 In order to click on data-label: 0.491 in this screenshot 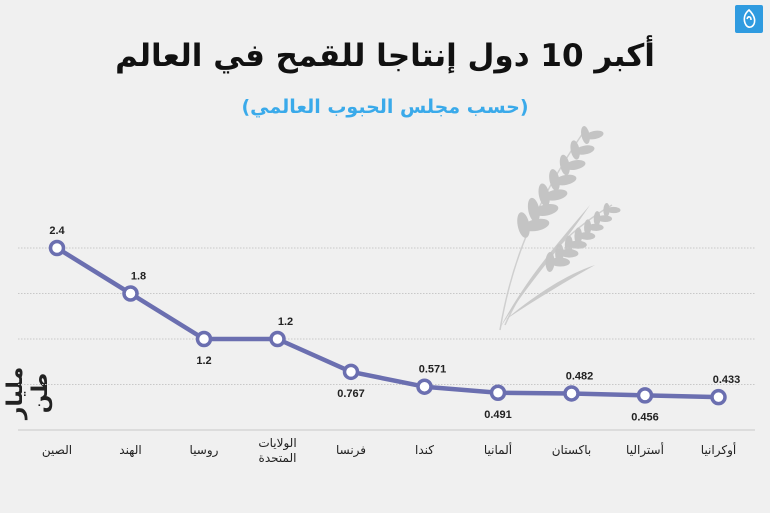, I will do `click(498, 415)`.